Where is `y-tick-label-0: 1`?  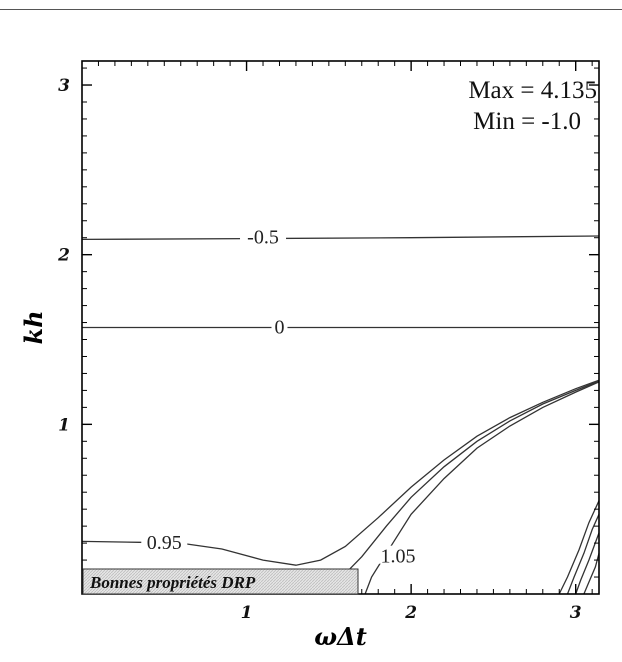
y-tick-label-0: 1 is located at coordinates (64, 425).